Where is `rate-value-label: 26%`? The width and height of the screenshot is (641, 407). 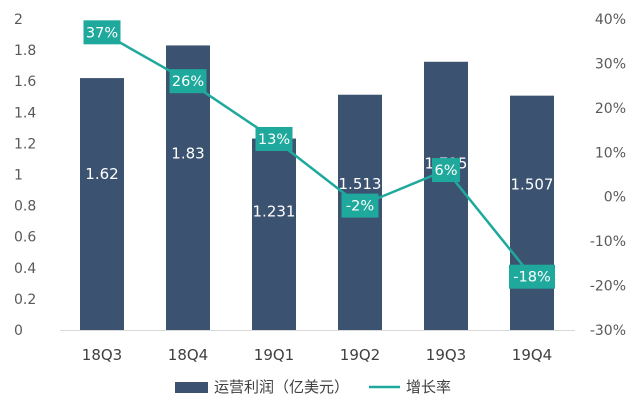
rate-value-label: 26% is located at coordinates (188, 82).